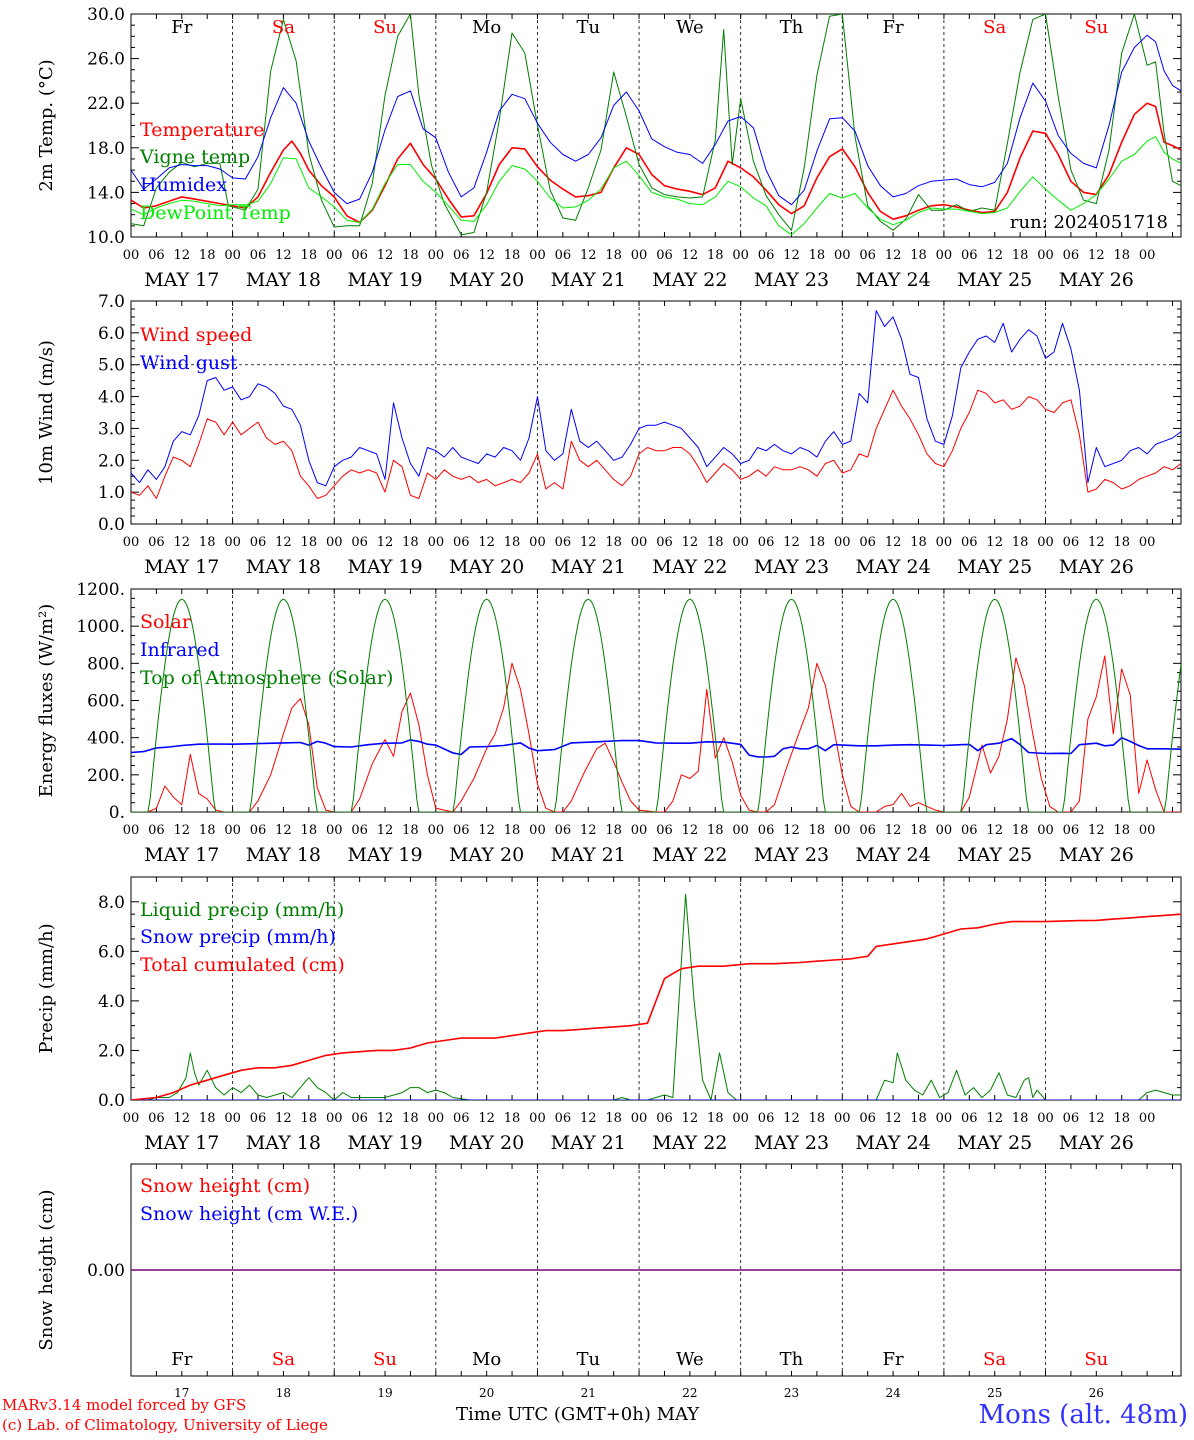  Describe the element at coordinates (656, 444) in the screenshot. I see `series-line-wind-speed` at that location.